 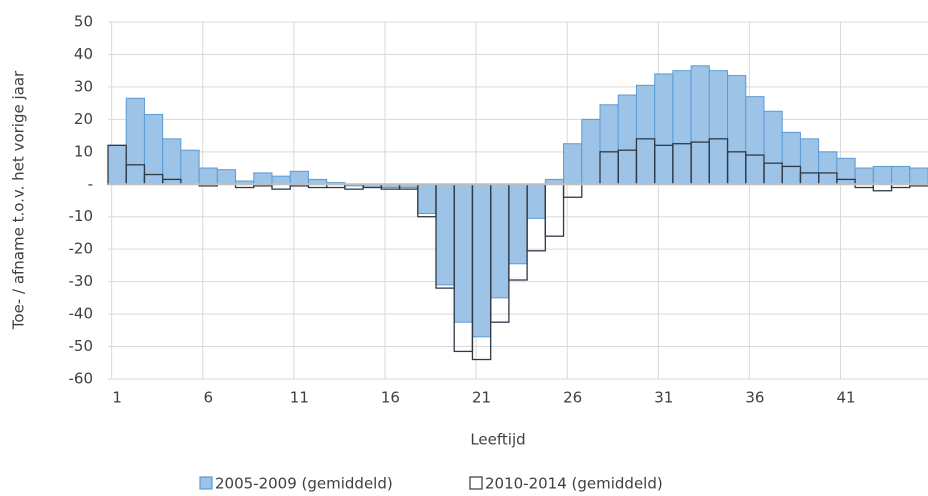 What do you see at coordinates (117, 398) in the screenshot?
I see `x-tick-label: 1` at bounding box center [117, 398].